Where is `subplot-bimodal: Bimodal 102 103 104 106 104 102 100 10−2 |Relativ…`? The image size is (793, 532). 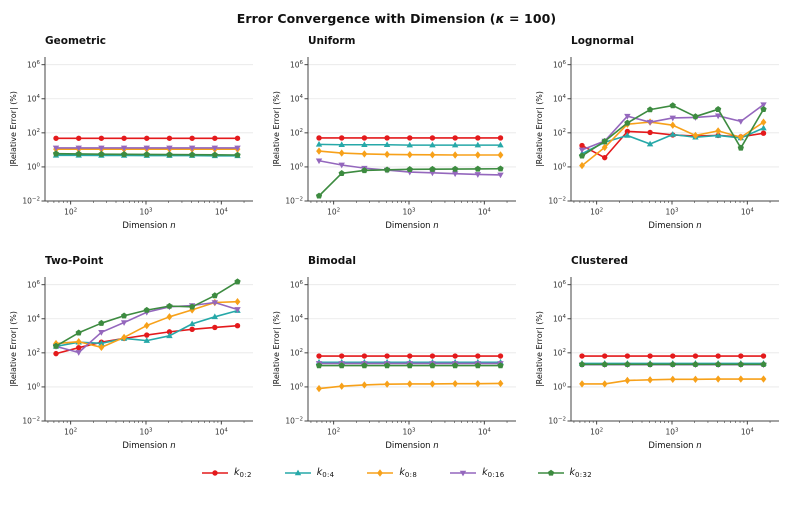 subplot-bimodal: Bimodal 102 103 104 106 104 102 100 10−2 |Relativ… is located at coordinates (396, 357).